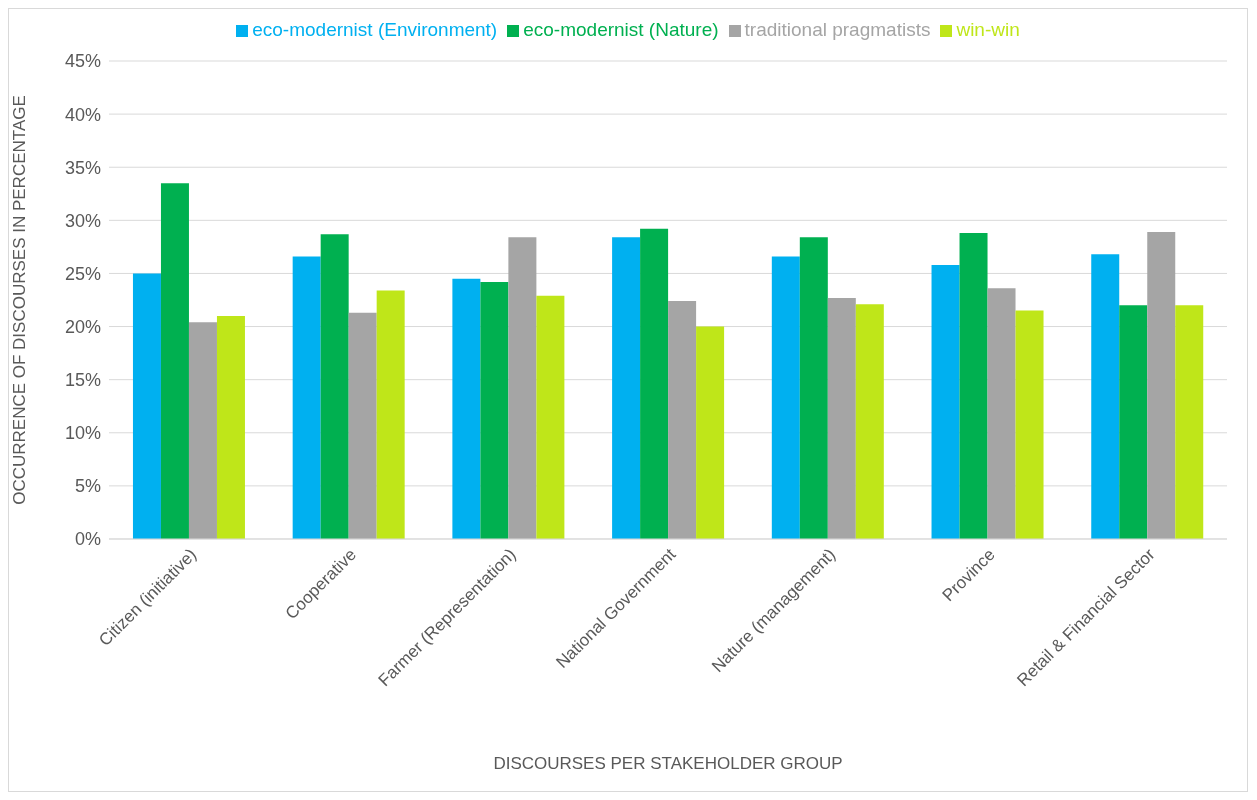  Describe the element at coordinates (82, 433) in the screenshot. I see `y-tick-label: 10%` at that location.